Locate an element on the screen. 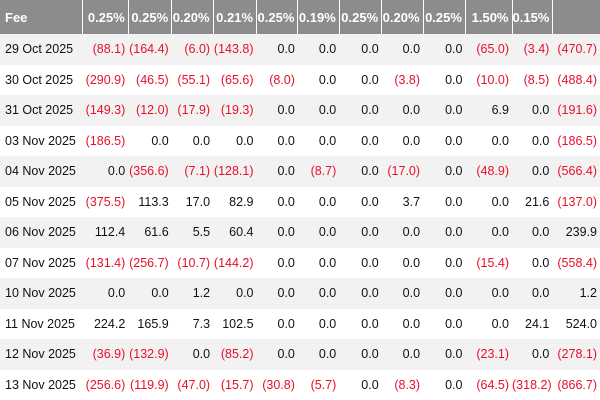 The image size is (600, 400). value-cell: (64.5) is located at coordinates (492, 384).